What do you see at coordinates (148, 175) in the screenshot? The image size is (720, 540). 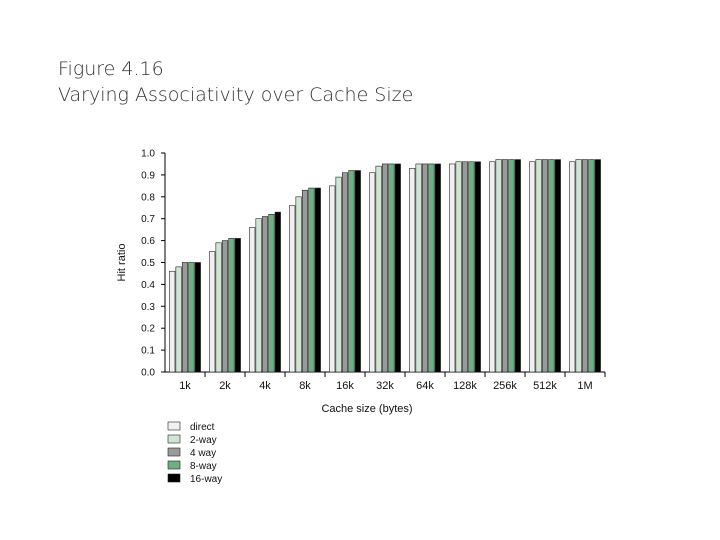 I see `y-tick-label: 0.9` at bounding box center [148, 175].